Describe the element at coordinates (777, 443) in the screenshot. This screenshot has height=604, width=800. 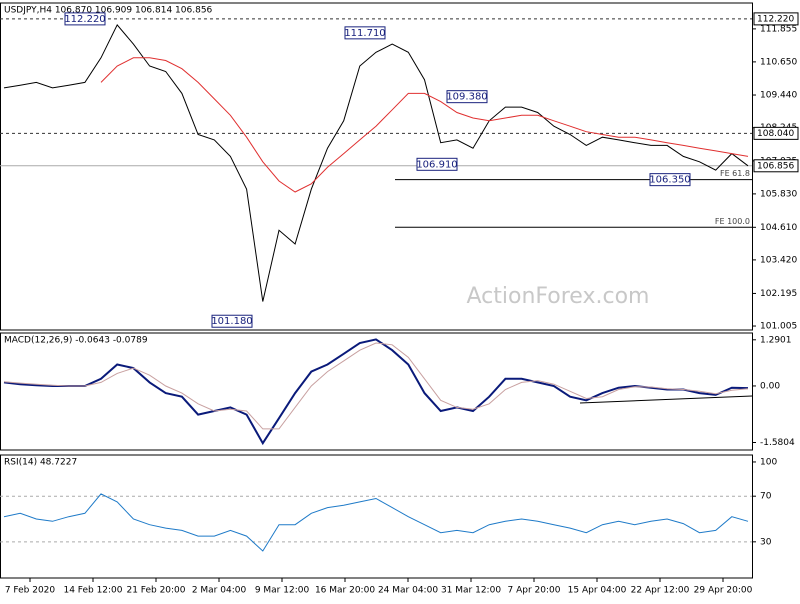
I see `y-tick-label: -1.5804` at that location.